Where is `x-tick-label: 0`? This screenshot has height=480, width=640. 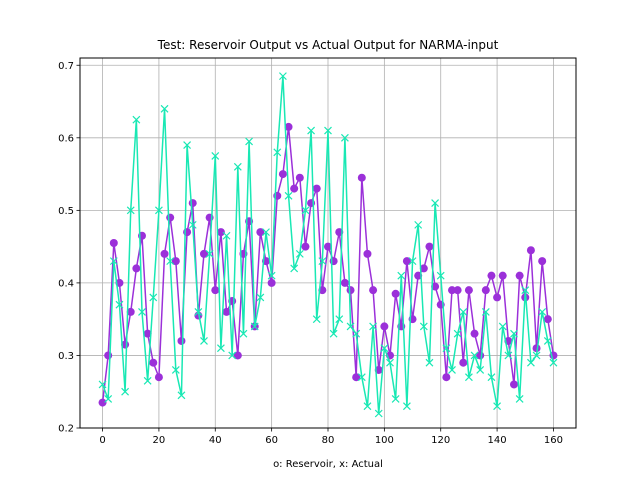 x-tick-label: 0 is located at coordinates (102, 440).